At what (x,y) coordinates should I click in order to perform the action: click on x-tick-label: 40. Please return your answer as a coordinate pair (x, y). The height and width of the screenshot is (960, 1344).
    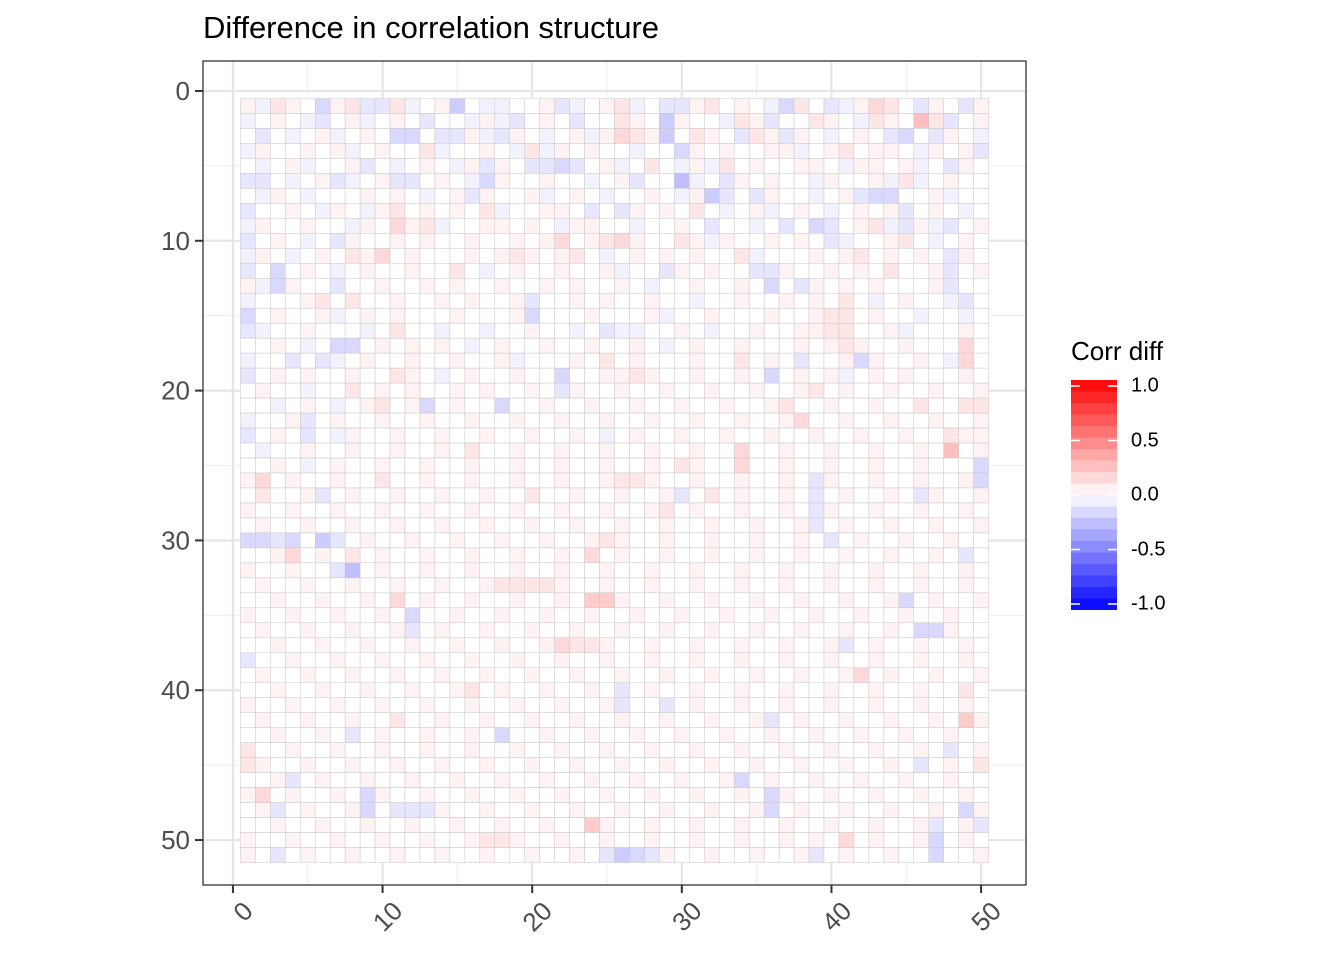
    Looking at the image, I should click on (837, 917).